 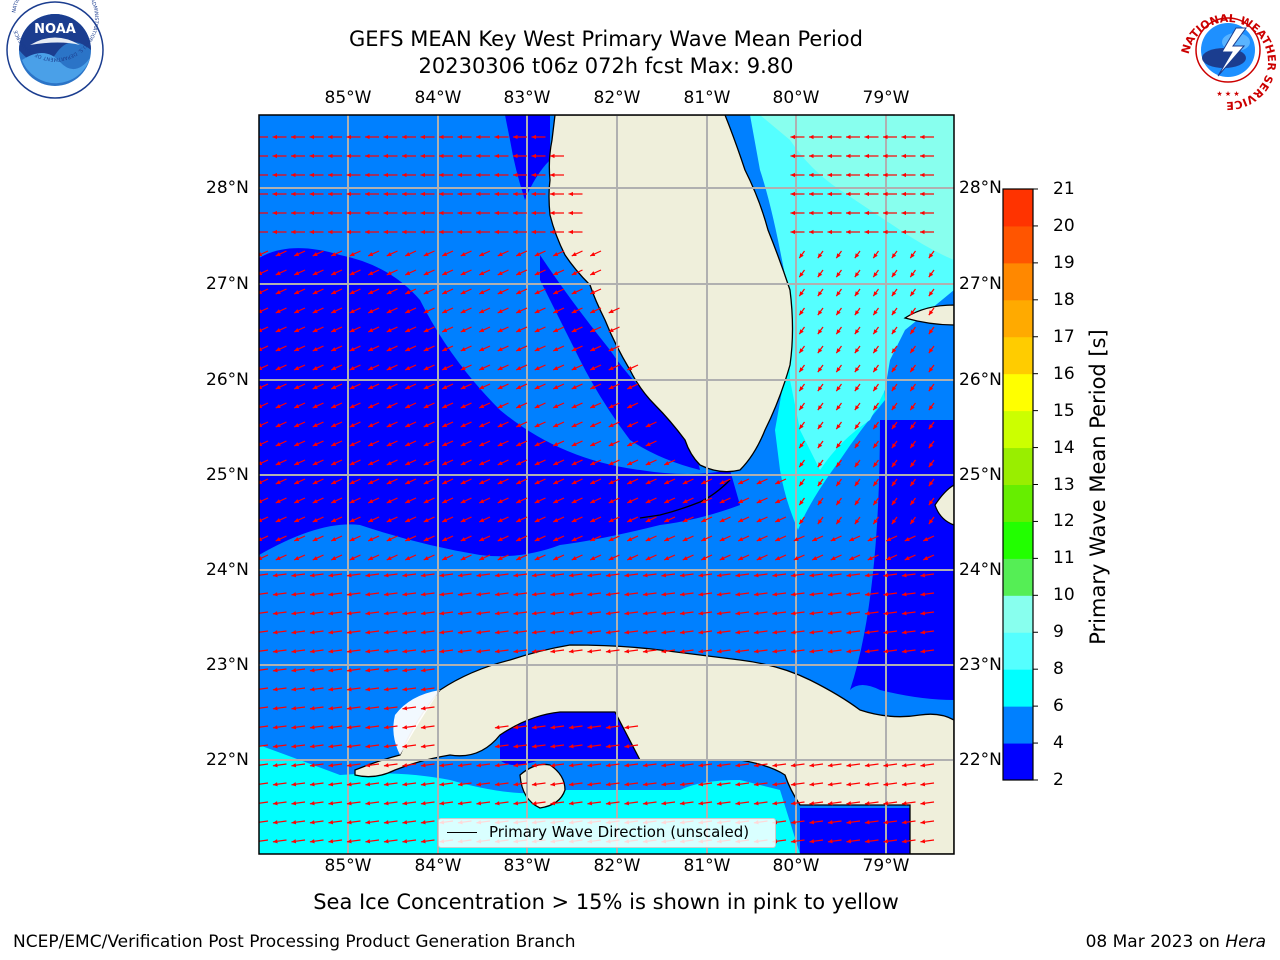 I want to click on colorbar-tick-label: 10, so click(x=1064, y=595).